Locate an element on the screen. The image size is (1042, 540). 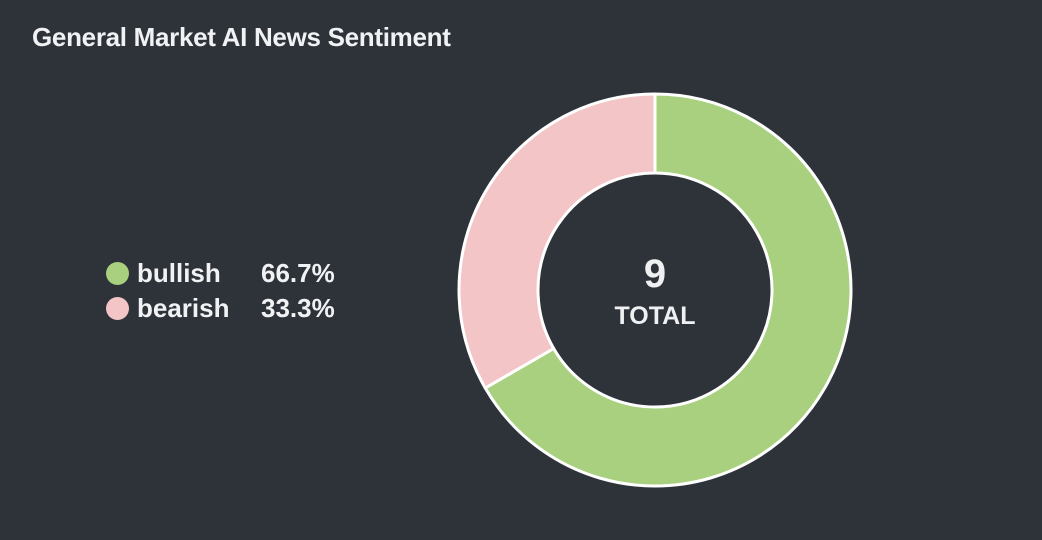
total-label: TOTAL is located at coordinates (654, 316).